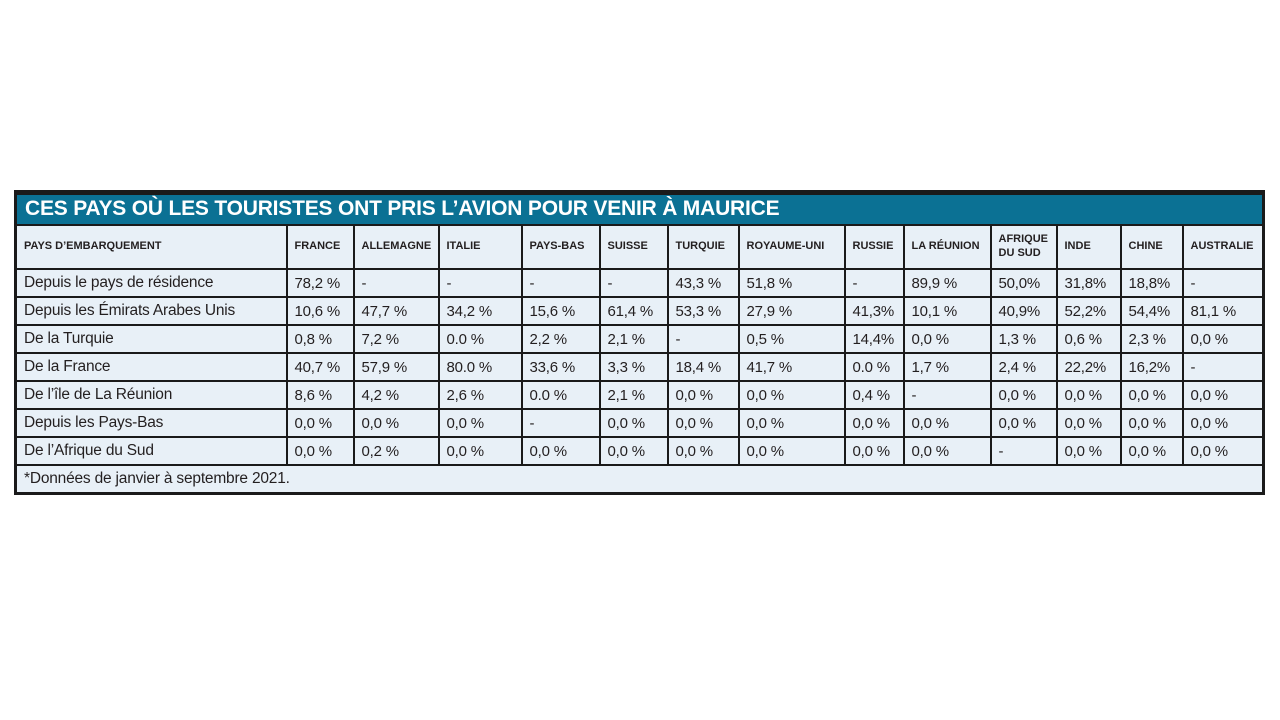 The image size is (1280, 720). I want to click on column-header: CHINE, so click(1151, 247).